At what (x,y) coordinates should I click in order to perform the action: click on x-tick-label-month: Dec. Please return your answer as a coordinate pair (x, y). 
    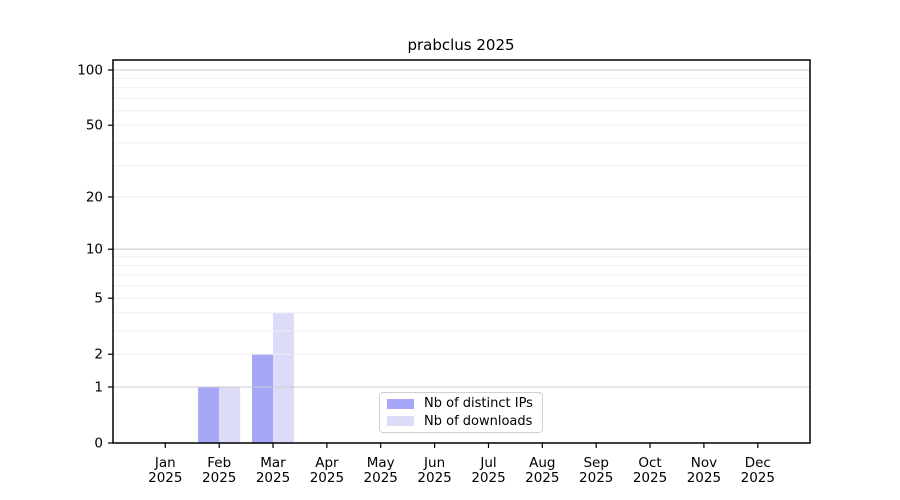
    Looking at the image, I should click on (758, 463).